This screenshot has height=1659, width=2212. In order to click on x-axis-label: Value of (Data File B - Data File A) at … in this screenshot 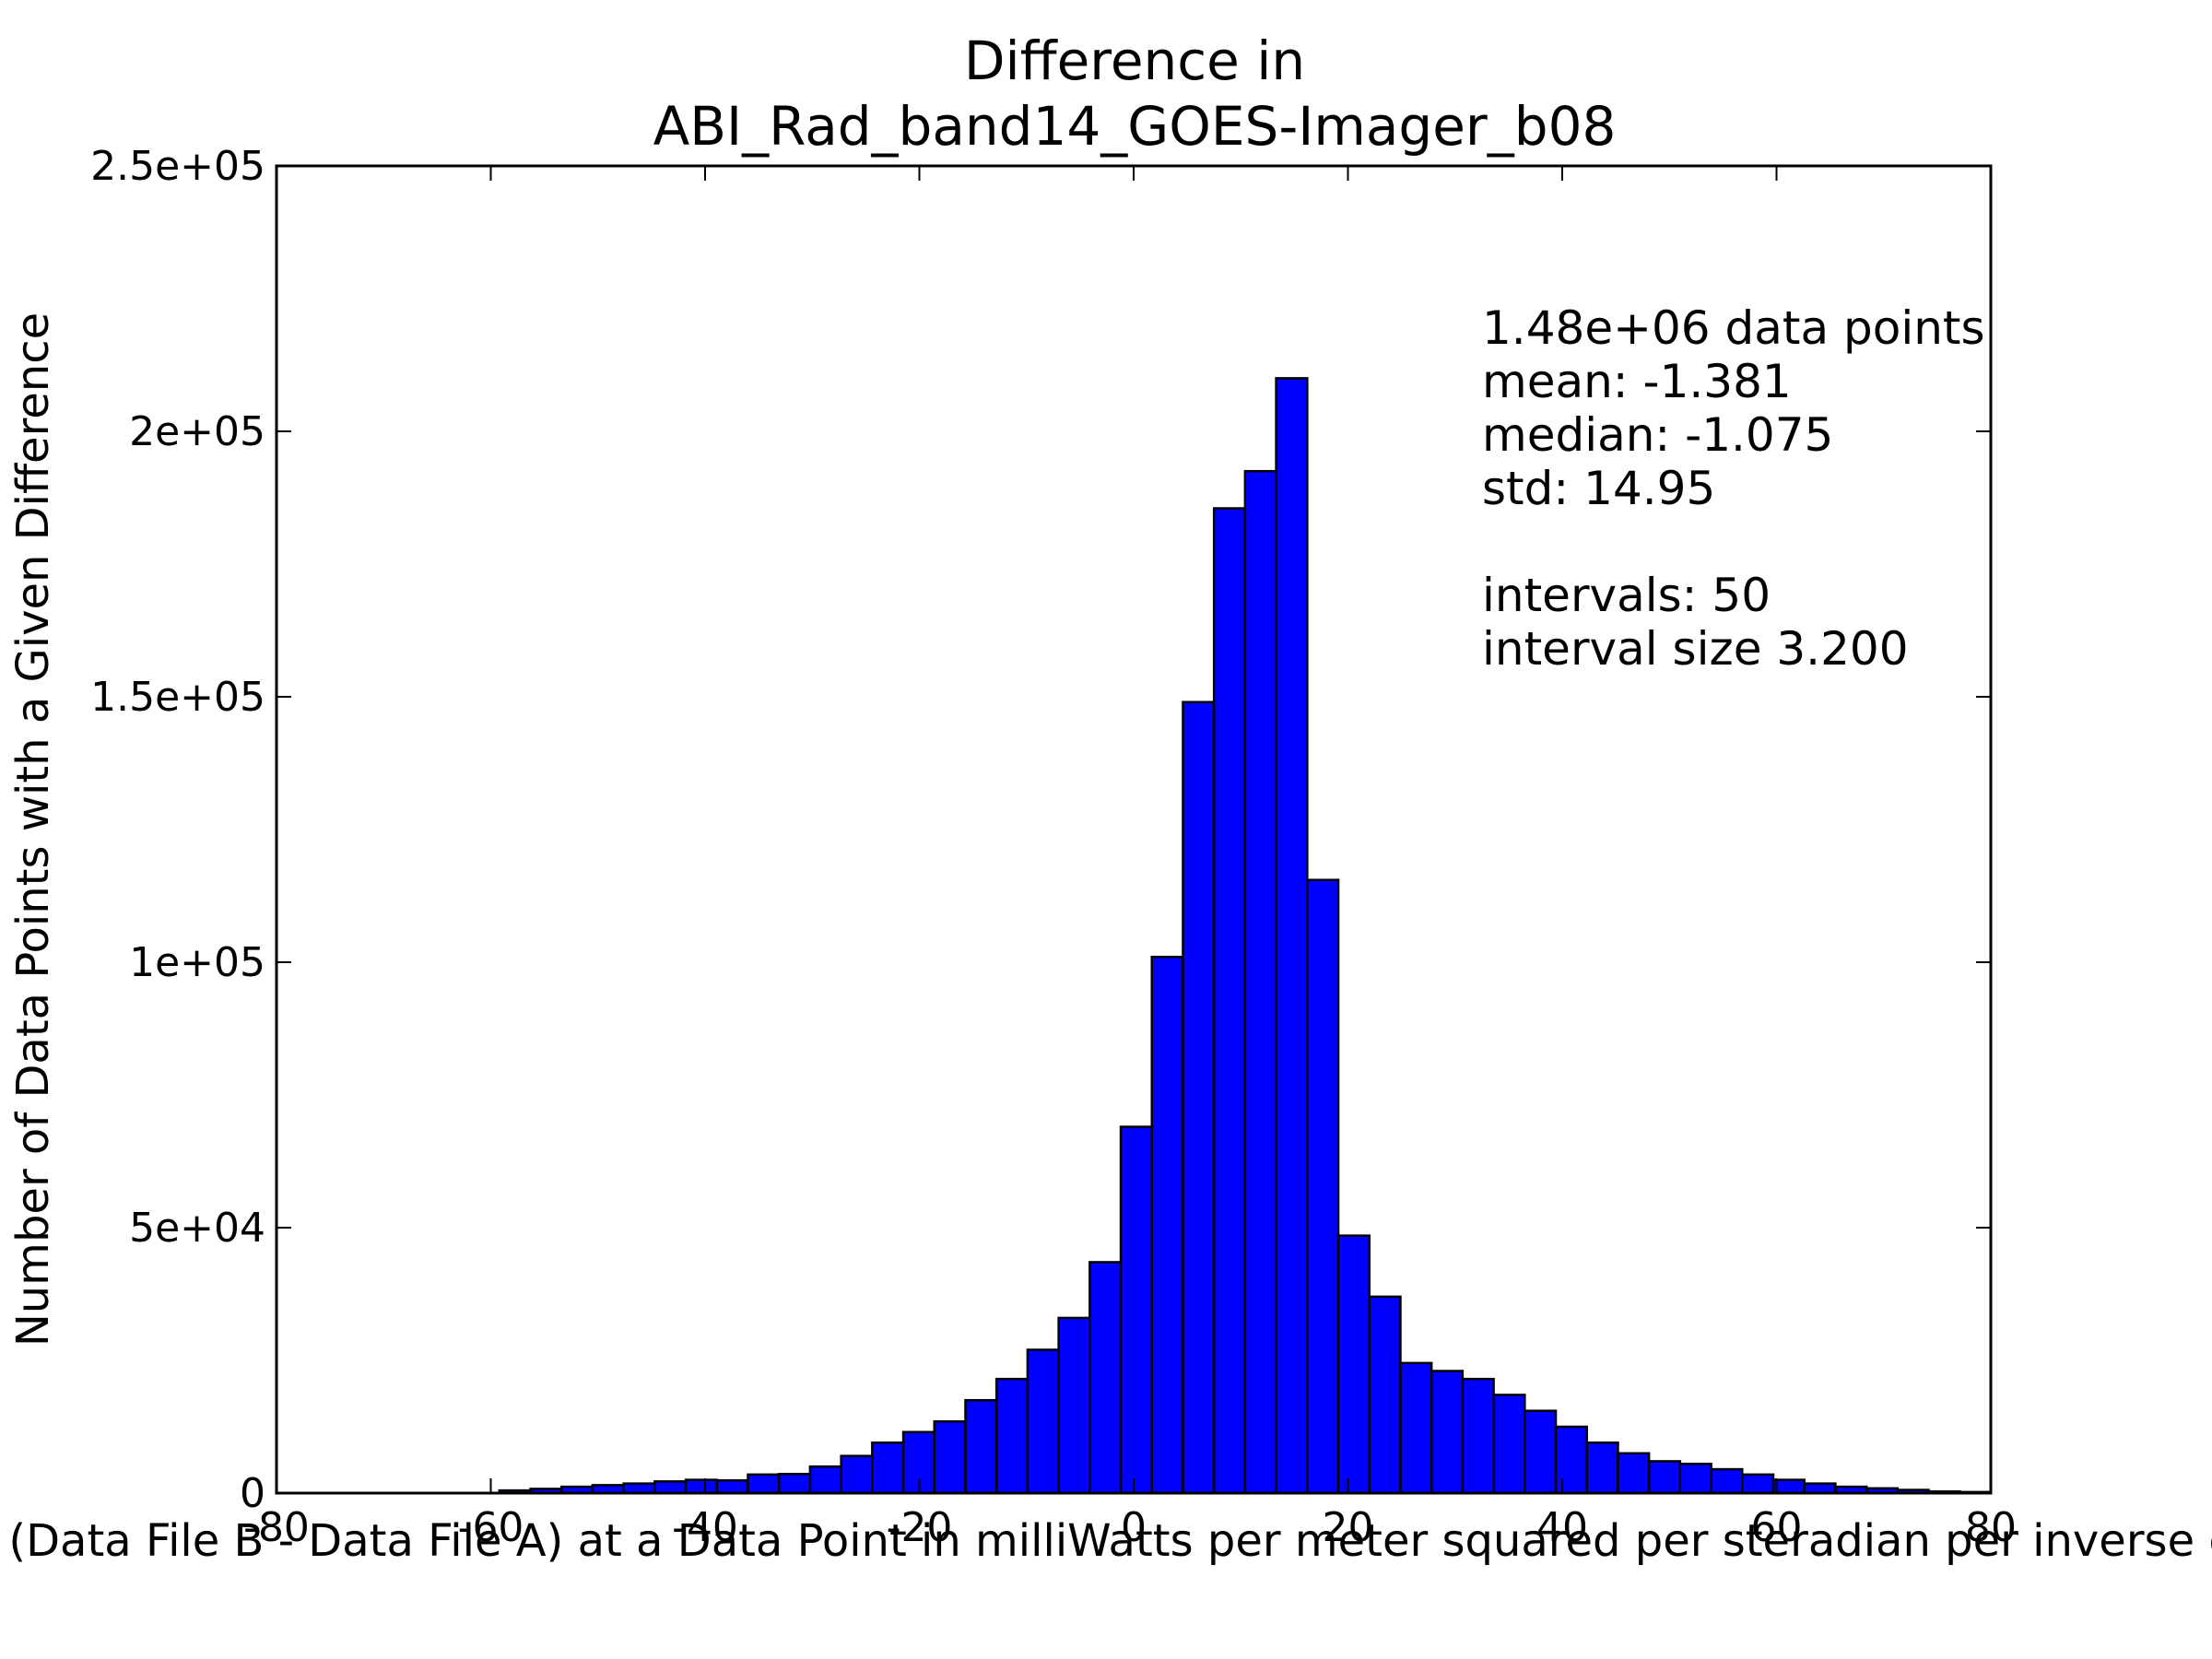, I will do `click(1106, 1541)`.